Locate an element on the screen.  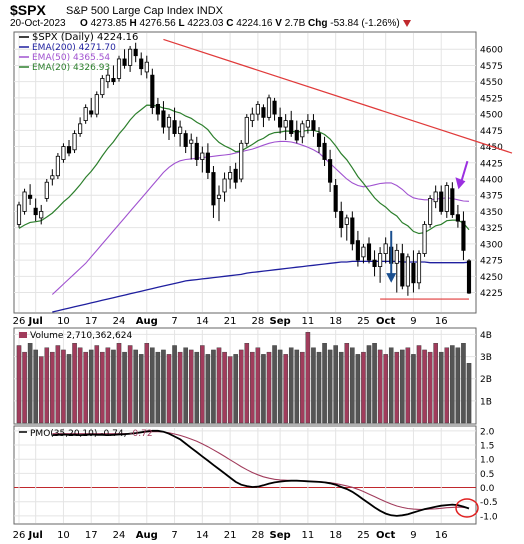
x-tick-label-top: 16 is located at coordinates (441, 321).